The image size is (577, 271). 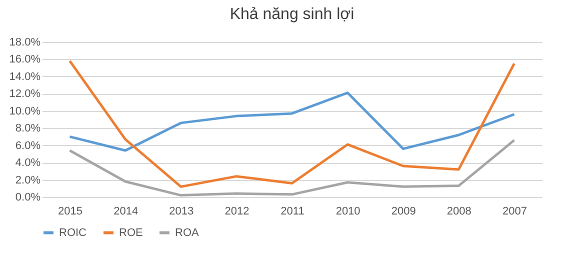 I want to click on y-tick-label: 18.0%, so click(x=25, y=42).